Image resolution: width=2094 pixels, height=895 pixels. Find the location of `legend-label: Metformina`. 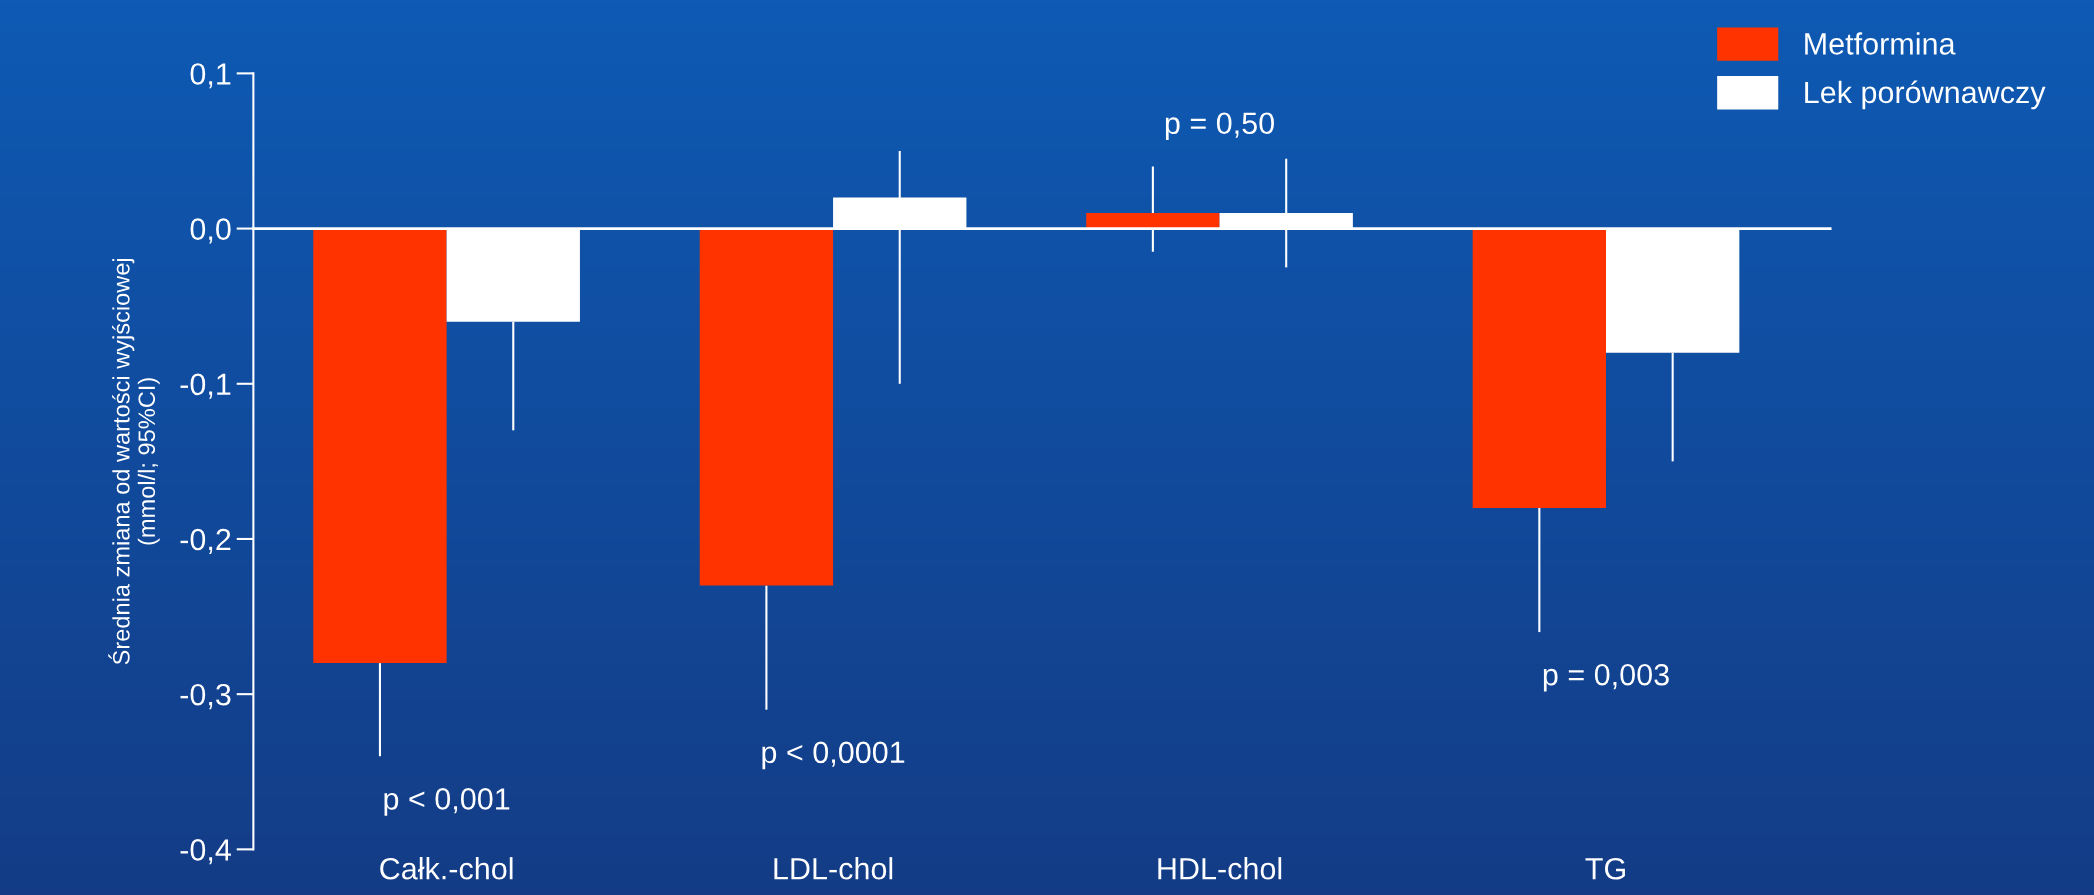

legend-label: Metformina is located at coordinates (1880, 43).